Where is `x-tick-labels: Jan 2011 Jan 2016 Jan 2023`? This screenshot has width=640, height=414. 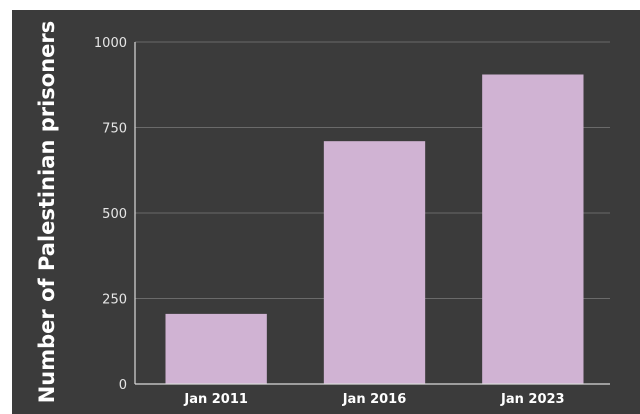
x-tick-labels: Jan 2011 Jan 2016 Jan 2023 is located at coordinates (373, 399).